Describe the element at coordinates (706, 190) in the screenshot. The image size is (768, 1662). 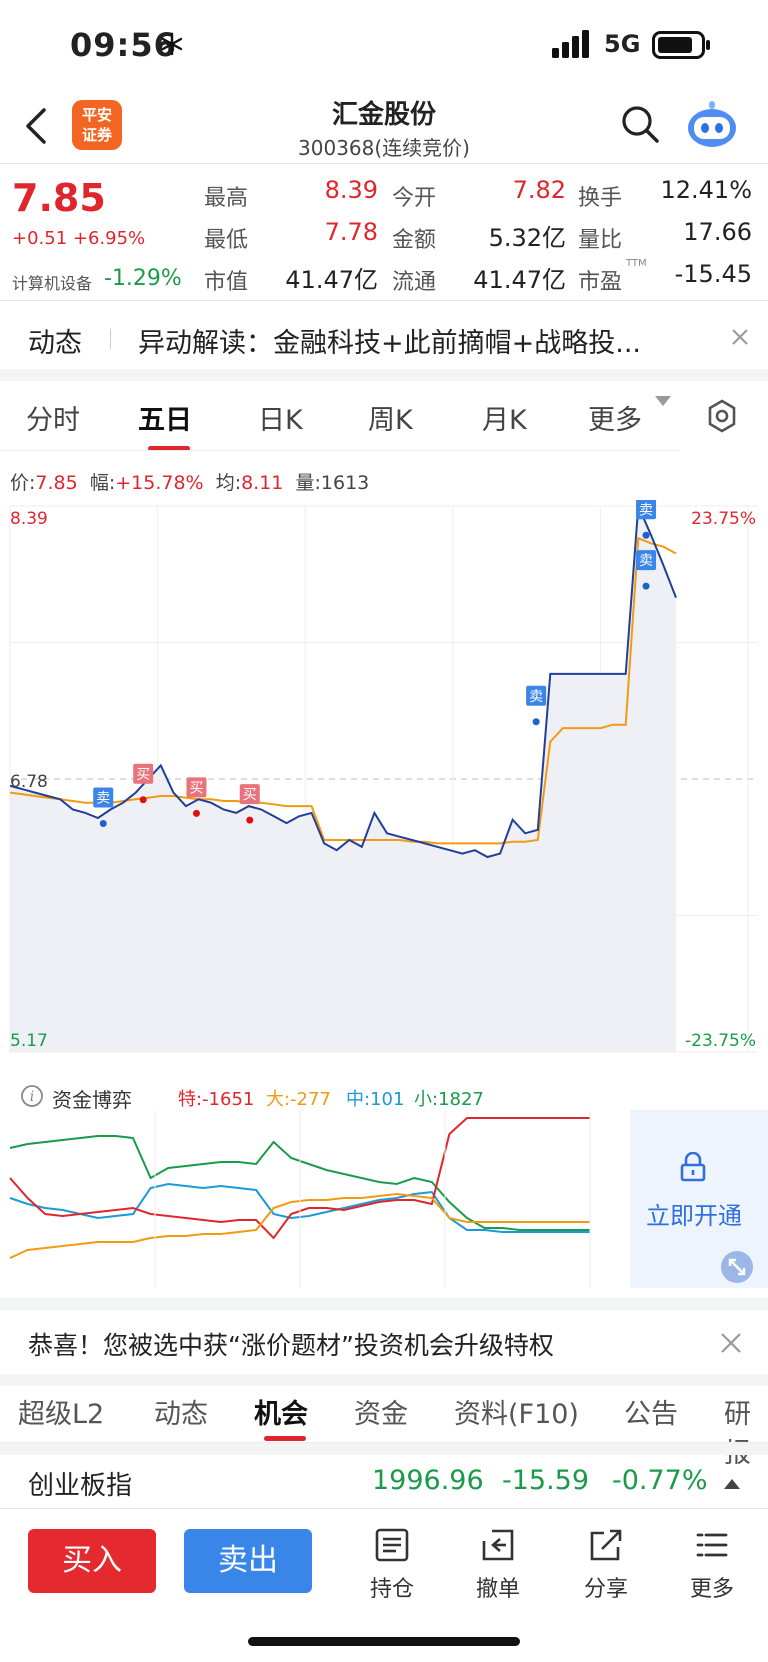
I see `quote-value-2: 12.41%` at that location.